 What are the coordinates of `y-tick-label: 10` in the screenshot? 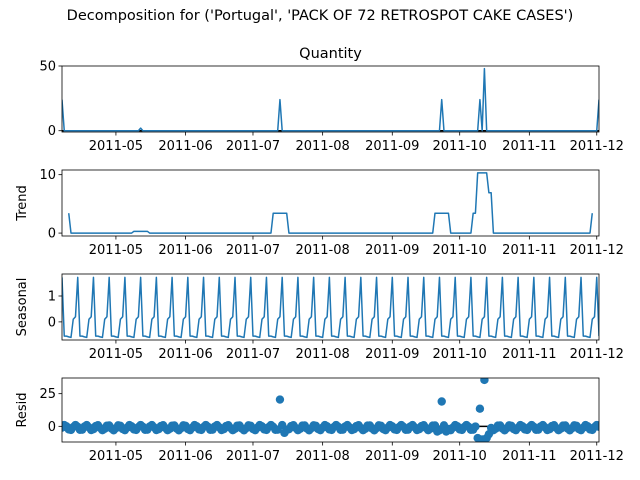 It's located at (47, 175).